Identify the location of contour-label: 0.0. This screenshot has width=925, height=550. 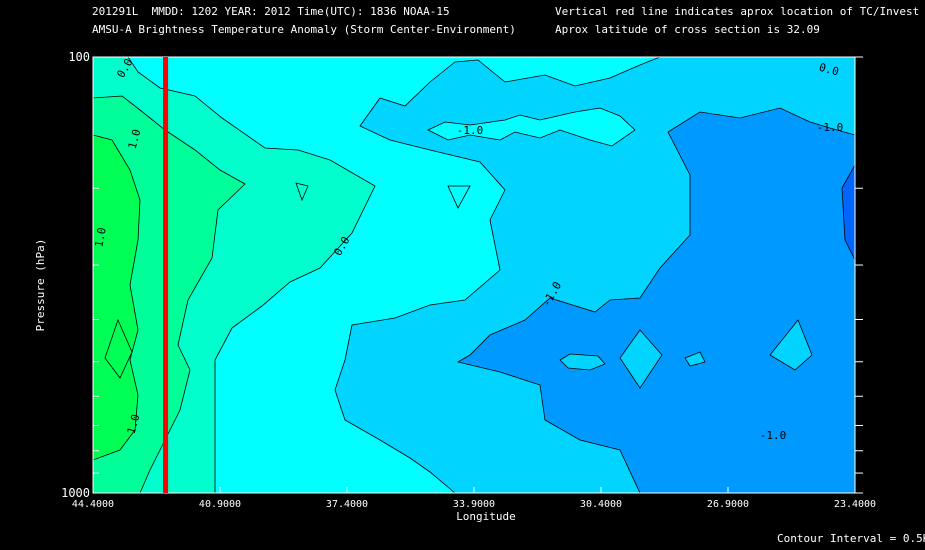
(829, 70).